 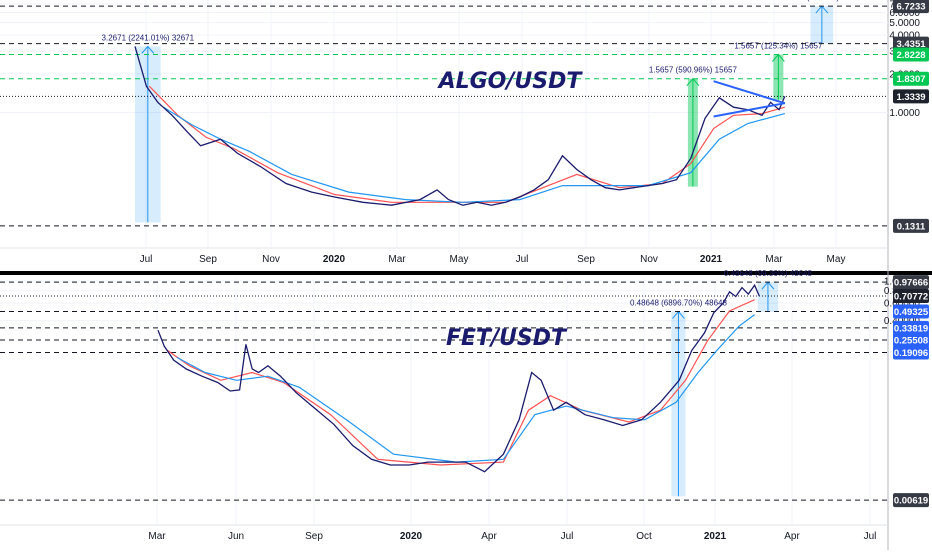 I want to click on level-badge-label: 0.33819, so click(x=911, y=328).